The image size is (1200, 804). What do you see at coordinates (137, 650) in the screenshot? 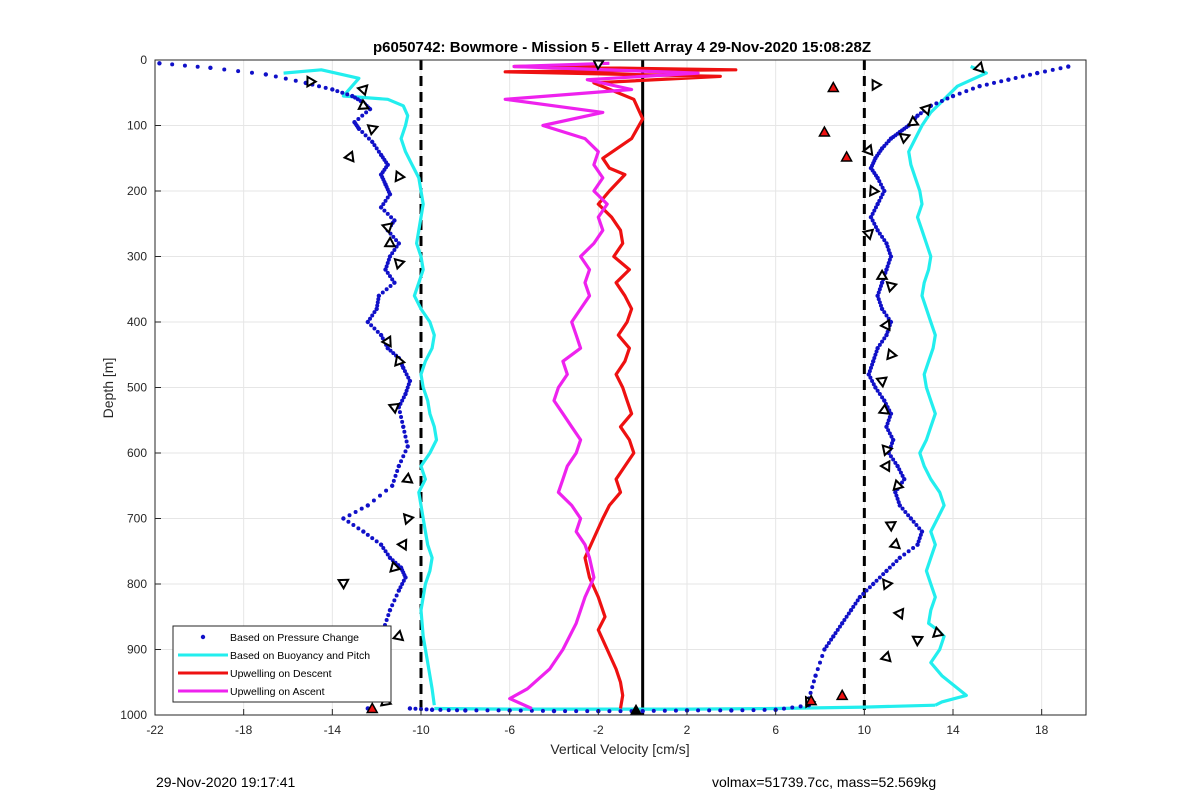
I see `y-tick-label: 900` at bounding box center [137, 650].